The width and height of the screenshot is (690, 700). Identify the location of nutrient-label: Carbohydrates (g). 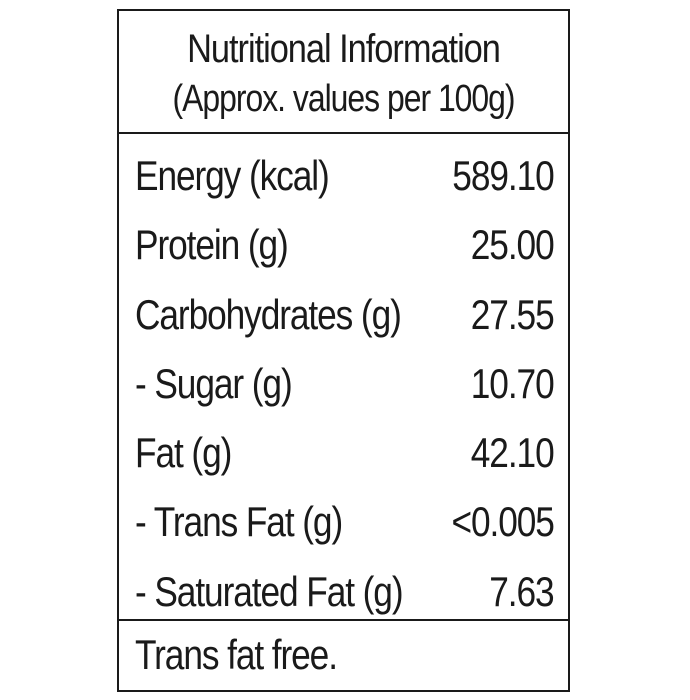
(268, 314).